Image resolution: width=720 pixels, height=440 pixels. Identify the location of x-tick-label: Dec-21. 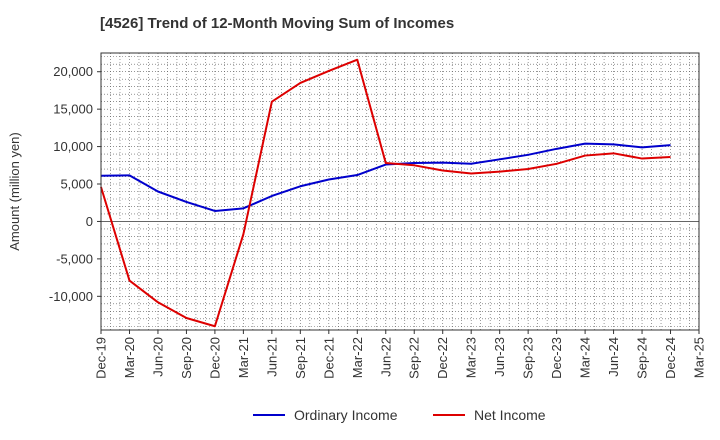
(328, 358).